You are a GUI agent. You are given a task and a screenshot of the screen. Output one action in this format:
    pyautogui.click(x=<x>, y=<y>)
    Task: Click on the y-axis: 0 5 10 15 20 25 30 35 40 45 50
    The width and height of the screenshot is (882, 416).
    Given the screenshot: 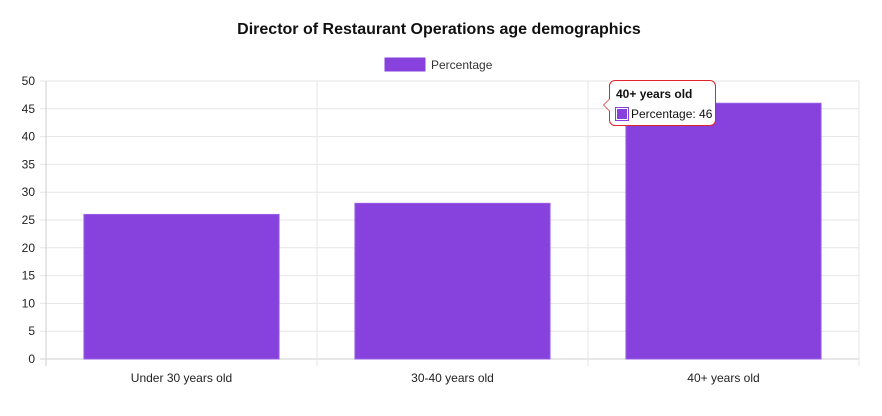 What is the action you would take?
    pyautogui.click(x=29, y=220)
    